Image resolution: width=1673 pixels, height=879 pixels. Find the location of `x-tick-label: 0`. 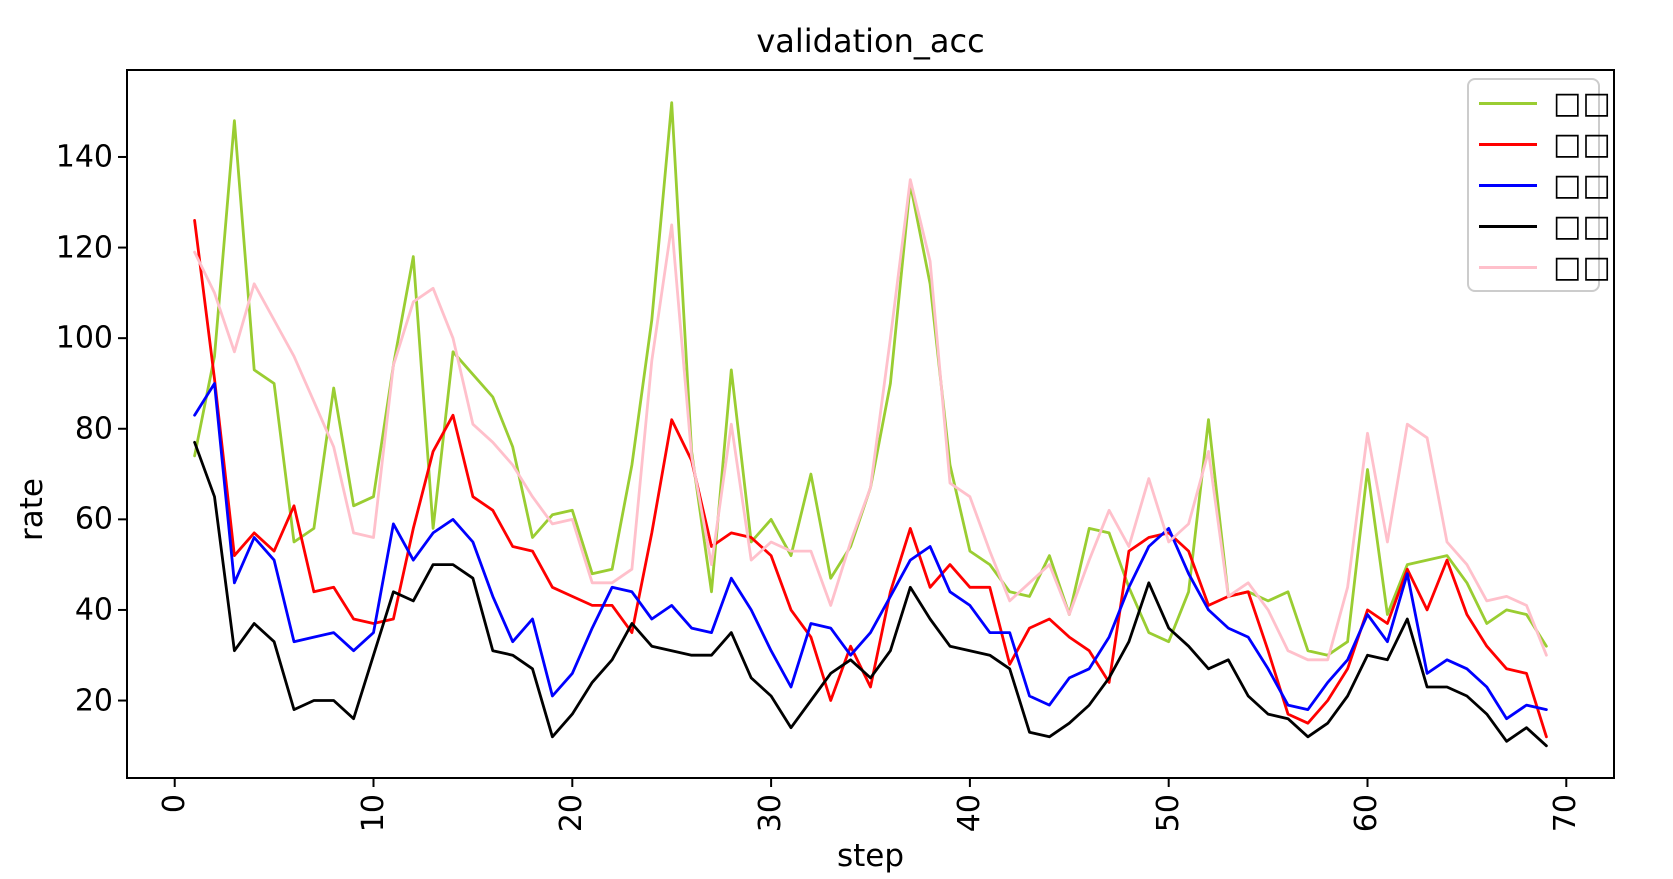

x-tick-label: 0 is located at coordinates (174, 804).